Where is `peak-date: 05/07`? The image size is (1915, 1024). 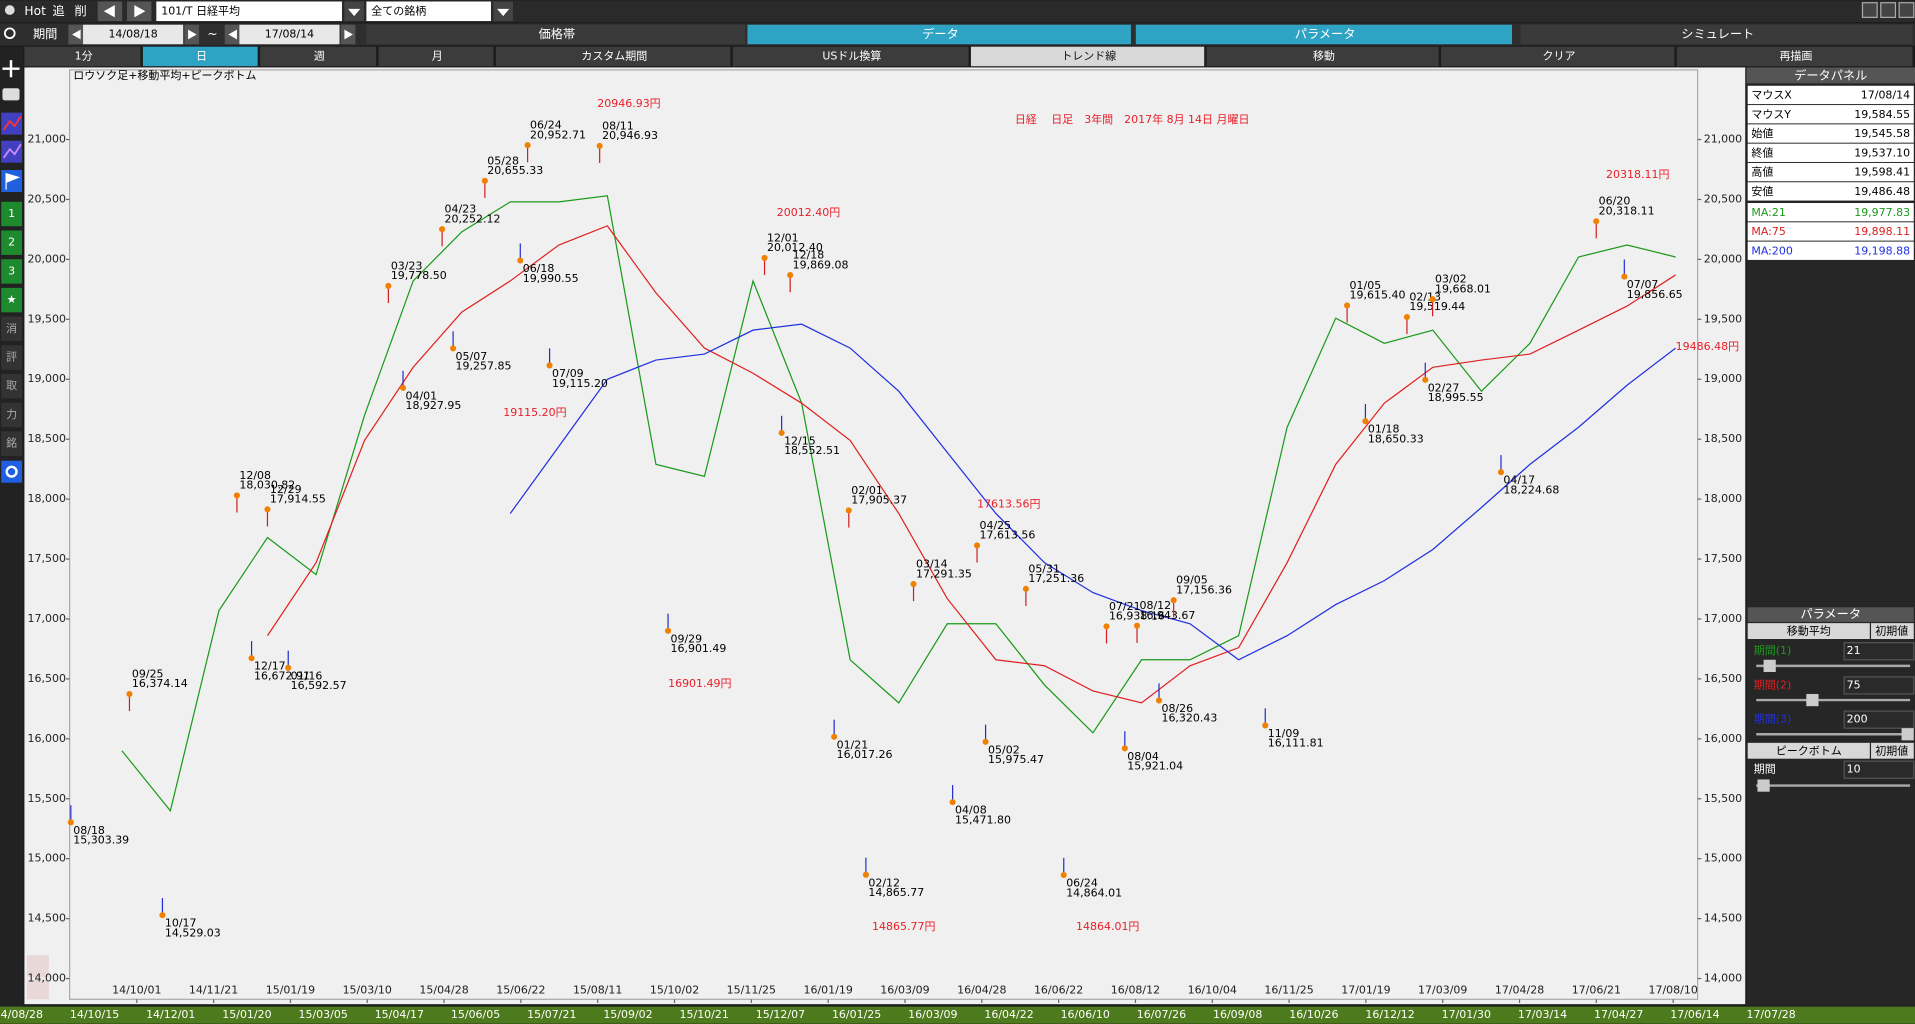 peak-date: 05/07 is located at coordinates (472, 356).